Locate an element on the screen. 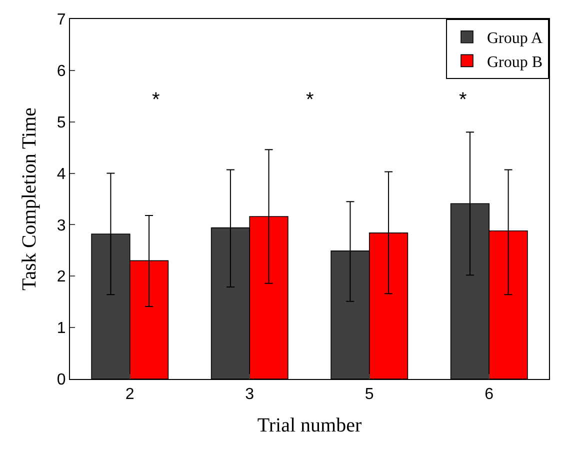 Image resolution: width=562 pixels, height=449 pixels. legend-label: Group B is located at coordinates (515, 62).